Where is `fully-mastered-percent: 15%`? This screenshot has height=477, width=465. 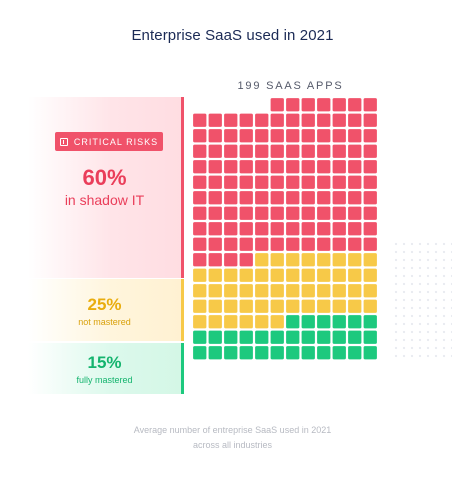 fully-mastered-percent: 15% is located at coordinates (104, 362).